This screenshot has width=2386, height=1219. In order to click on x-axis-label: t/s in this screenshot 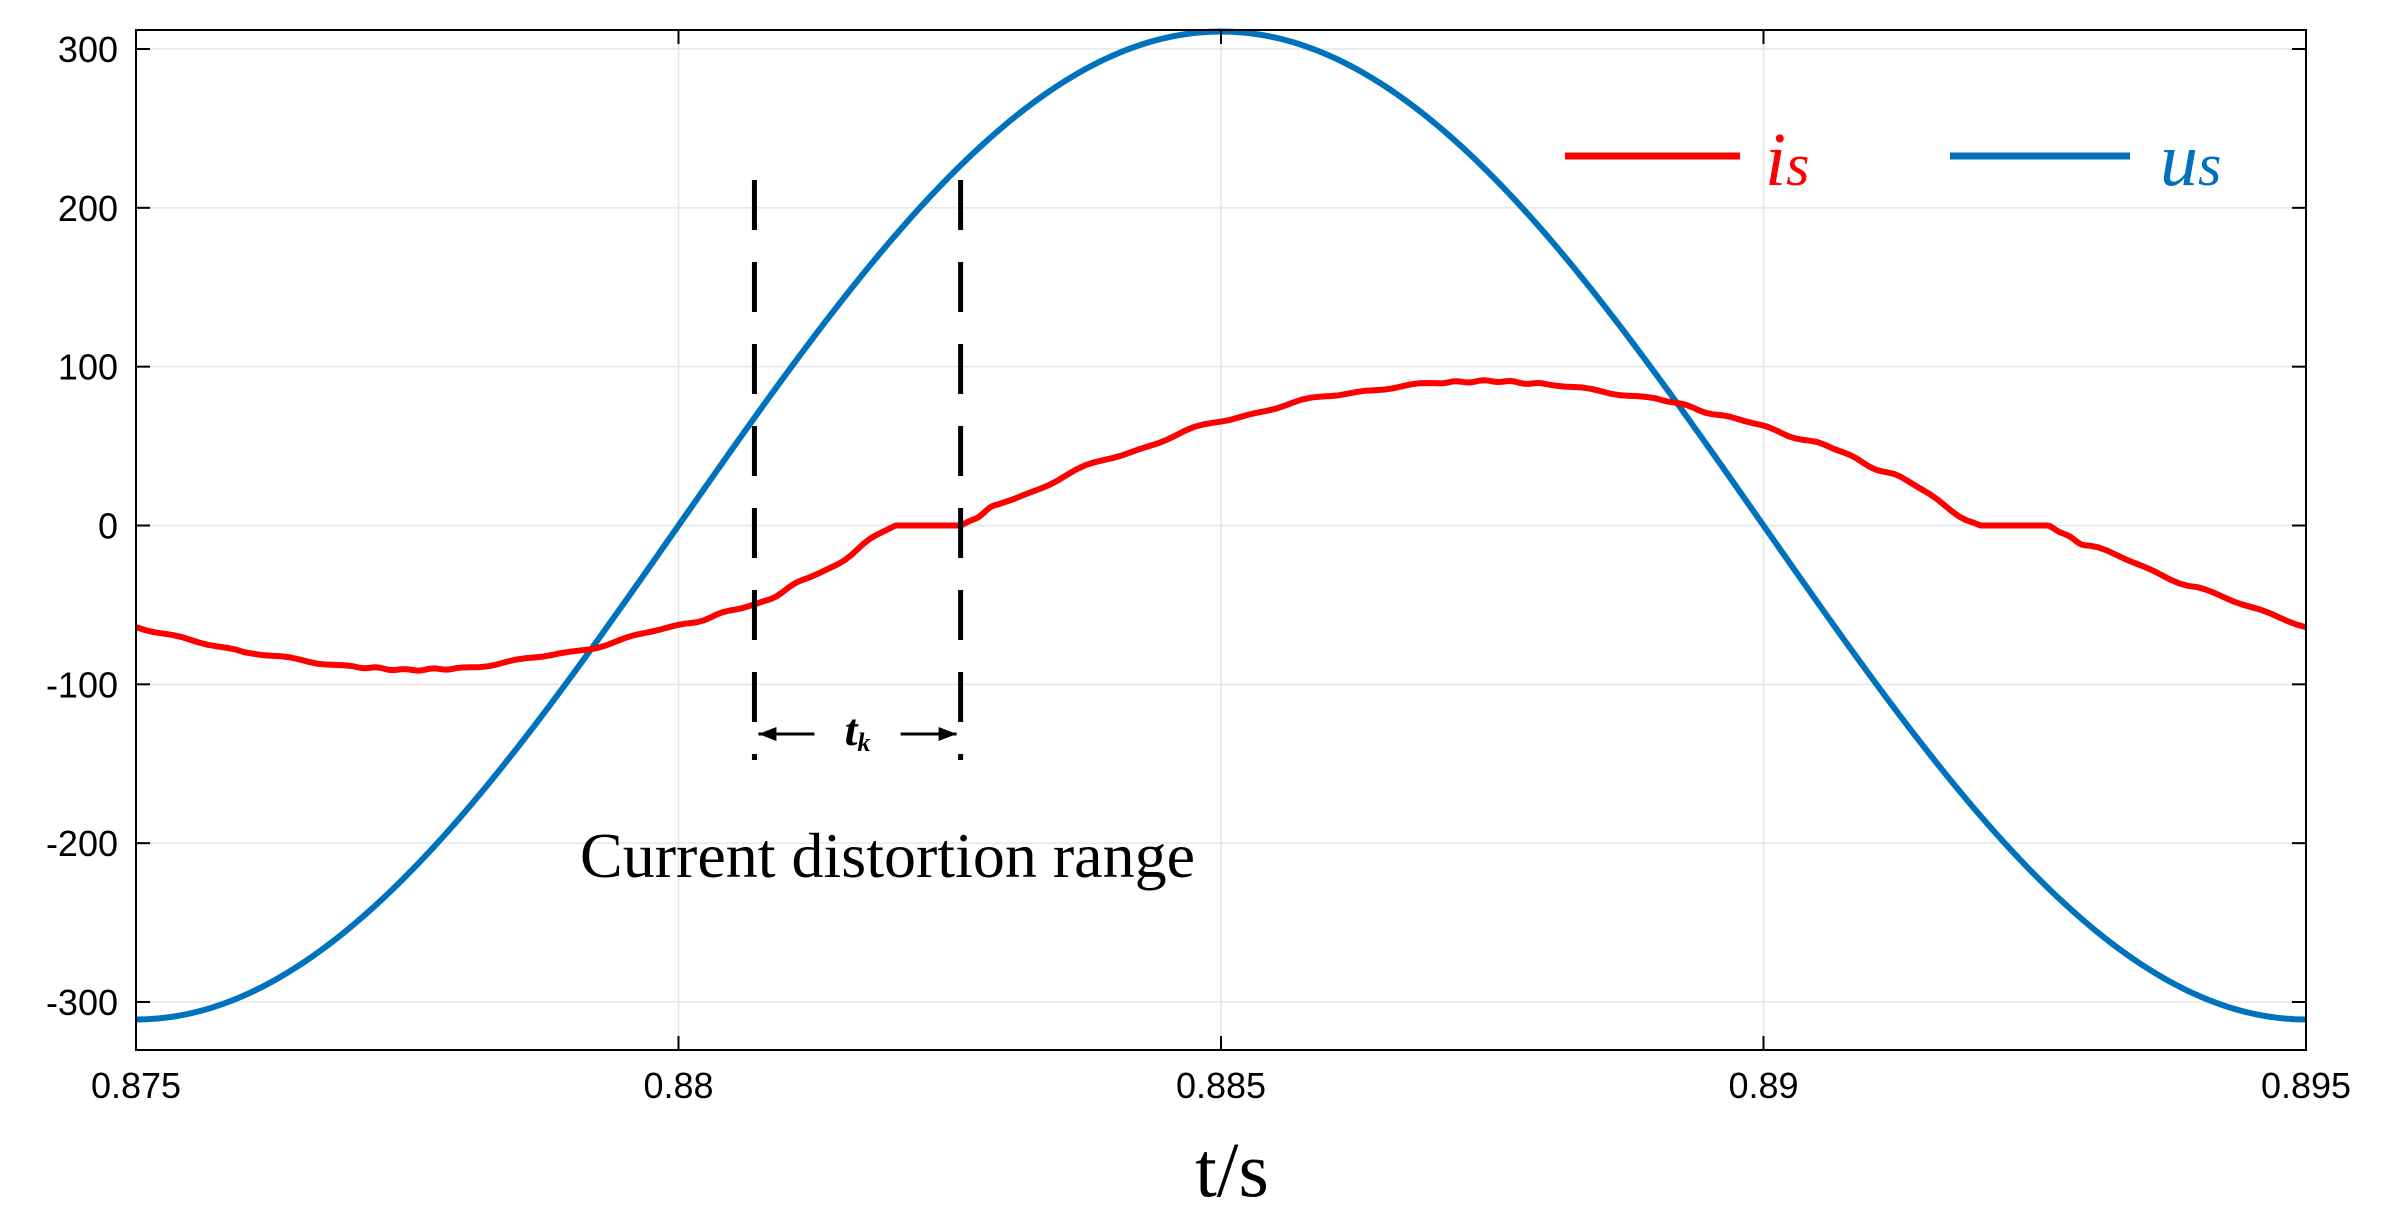, I will do `click(1232, 1169)`.